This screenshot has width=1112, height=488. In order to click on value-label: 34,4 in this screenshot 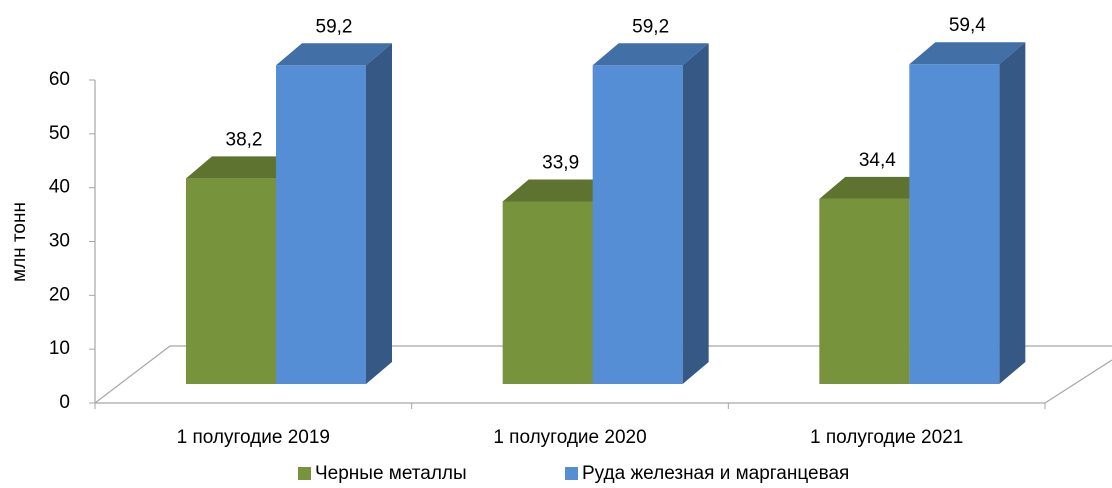, I will do `click(877, 160)`.